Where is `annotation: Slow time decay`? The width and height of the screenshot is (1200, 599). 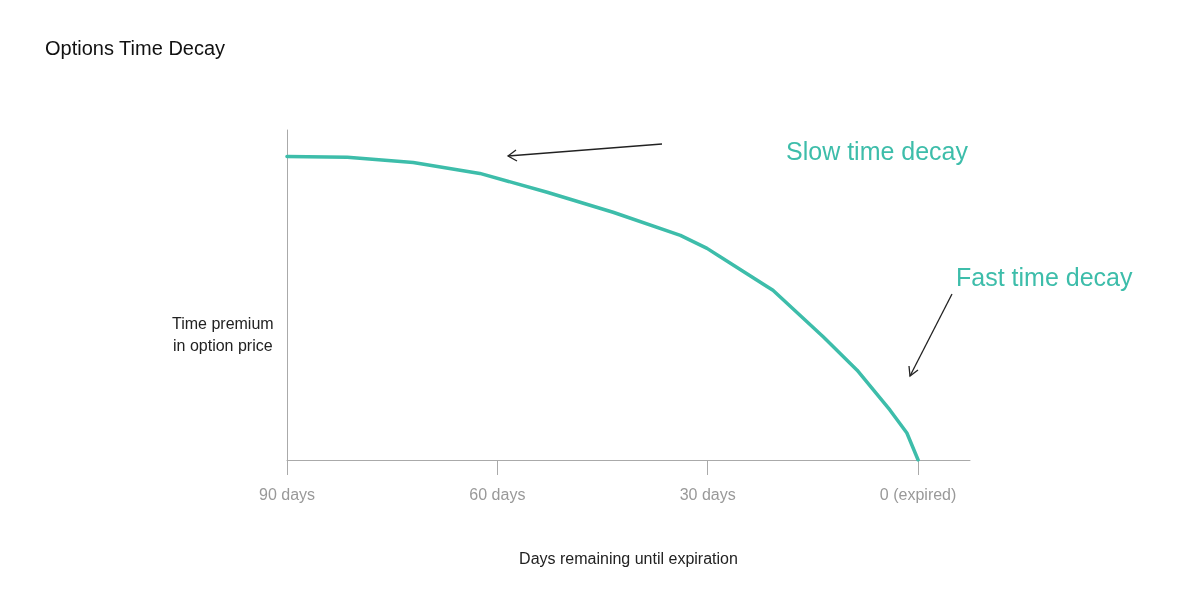
annotation: Slow time decay is located at coordinates (877, 150).